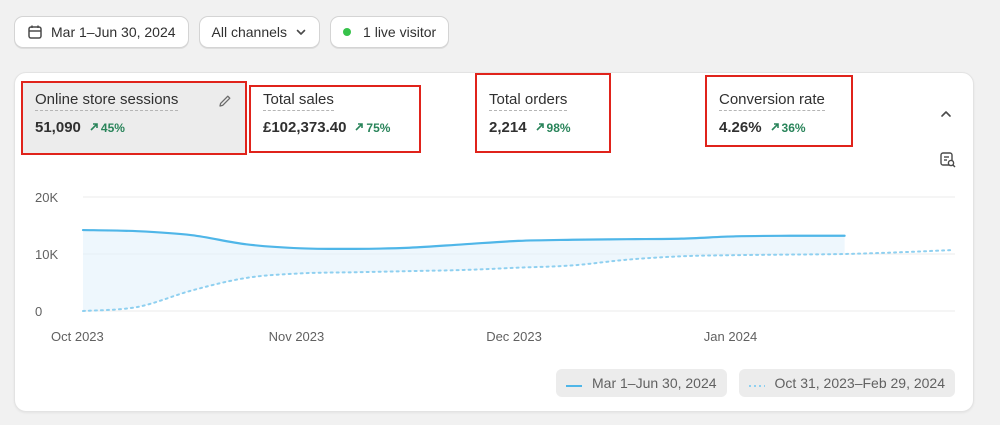  Describe the element at coordinates (301, 32) in the screenshot. I see `chevron-down-icon` at that location.